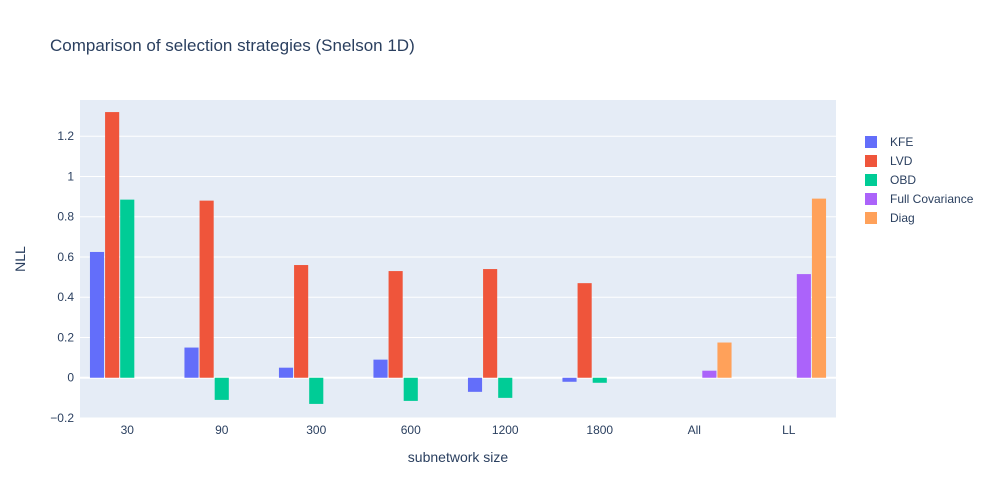  I want to click on legend-label: Diag, so click(902, 218).